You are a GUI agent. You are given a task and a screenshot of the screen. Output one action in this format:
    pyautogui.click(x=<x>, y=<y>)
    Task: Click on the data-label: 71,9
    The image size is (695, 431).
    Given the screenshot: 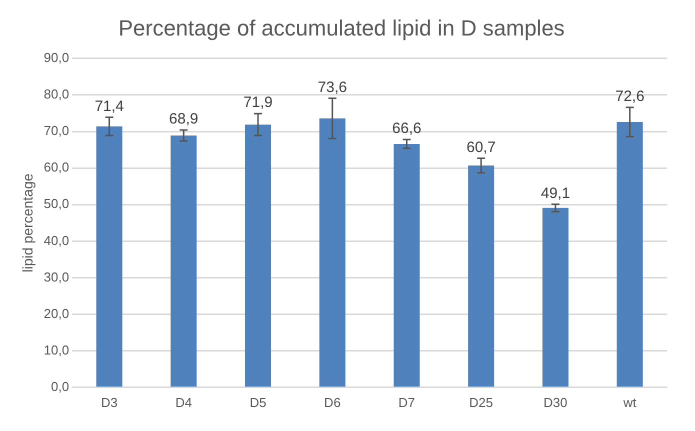 What is the action you would take?
    pyautogui.click(x=258, y=103)
    